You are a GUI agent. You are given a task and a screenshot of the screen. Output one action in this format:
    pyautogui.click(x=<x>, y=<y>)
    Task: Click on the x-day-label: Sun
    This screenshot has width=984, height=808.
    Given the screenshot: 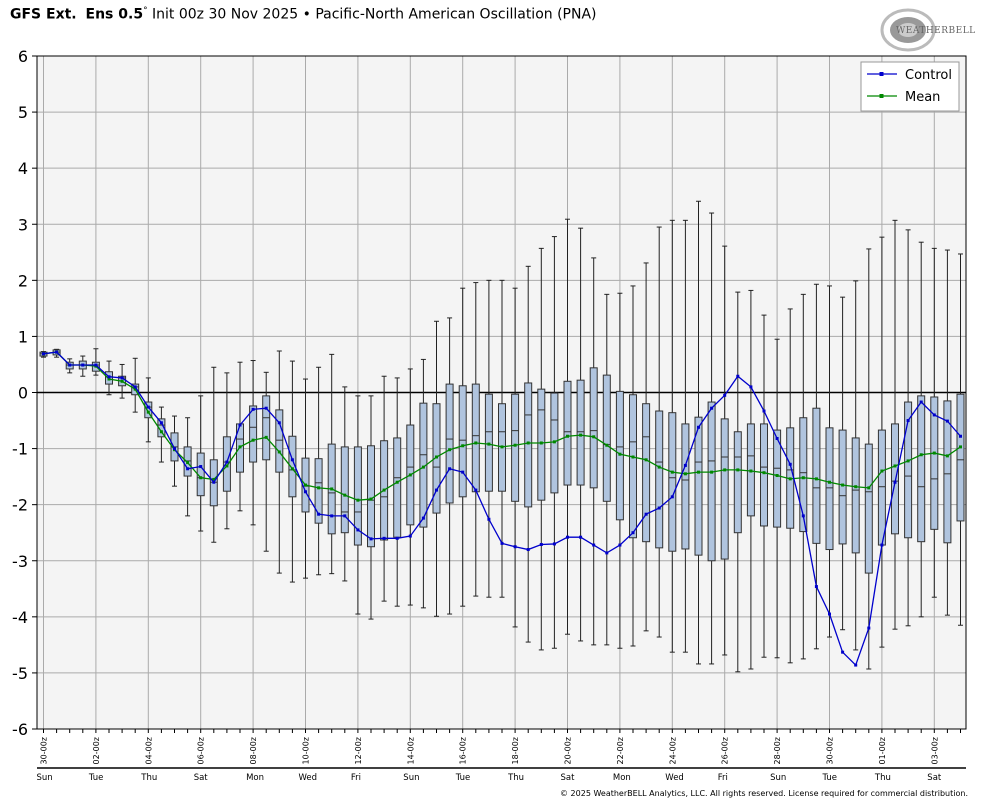 What is the action you would take?
    pyautogui.click(x=45, y=778)
    